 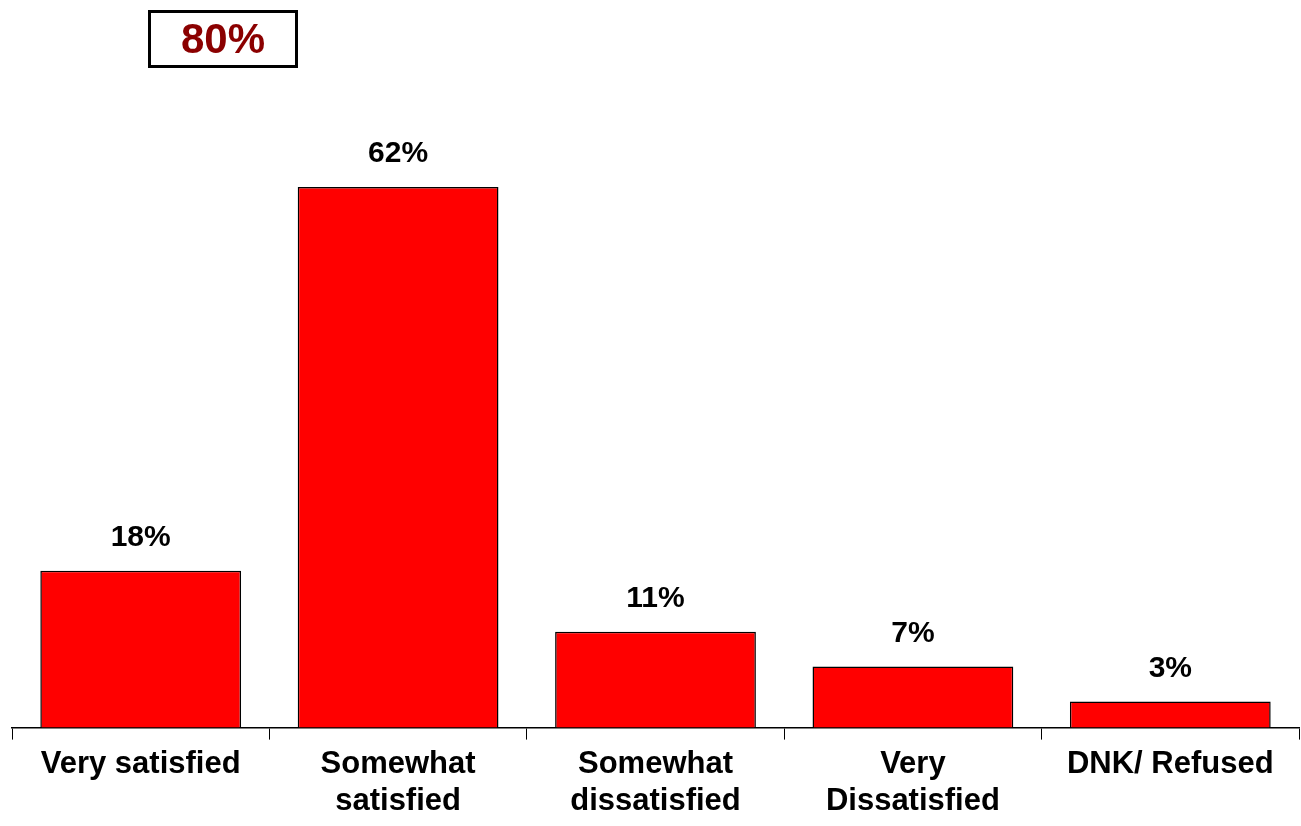 What do you see at coordinates (913, 631) in the screenshot?
I see `data-label: 7%` at bounding box center [913, 631].